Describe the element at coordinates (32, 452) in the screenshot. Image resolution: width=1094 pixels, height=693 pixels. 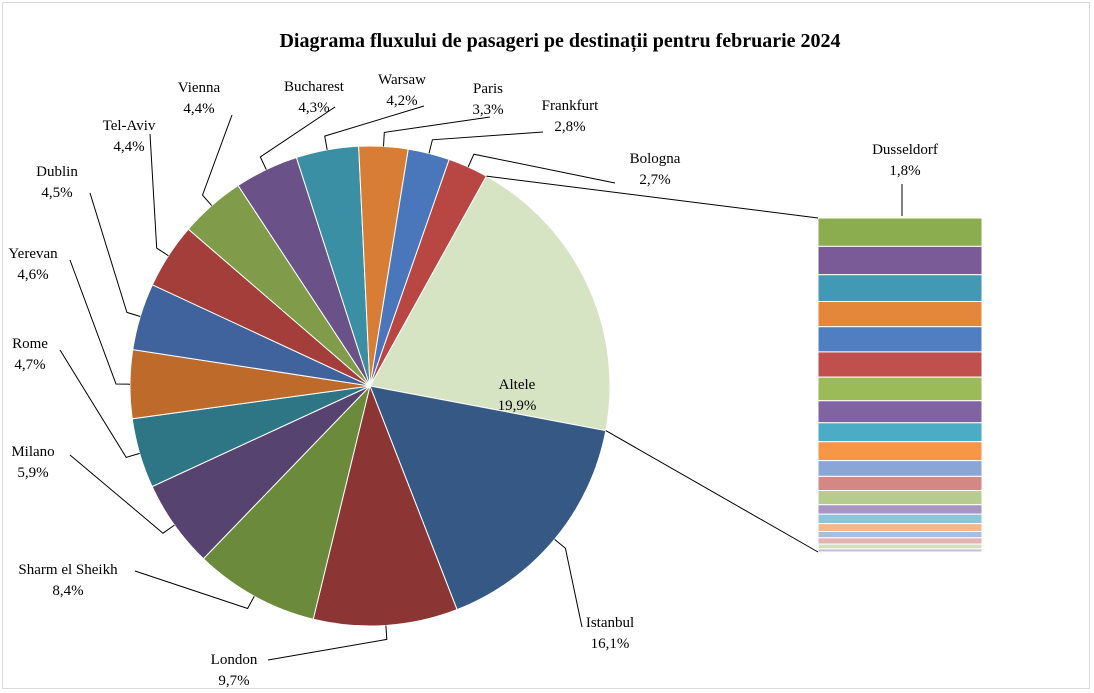
I see `data-label-name-milano: Milano` at that location.